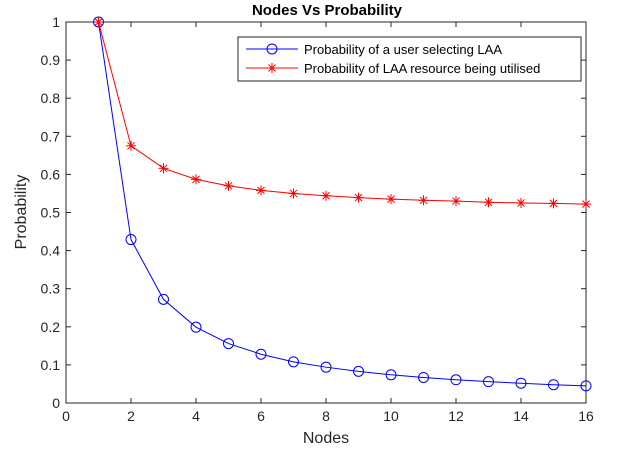  What do you see at coordinates (196, 416) in the screenshot?
I see `x-tick-label: 4` at bounding box center [196, 416].